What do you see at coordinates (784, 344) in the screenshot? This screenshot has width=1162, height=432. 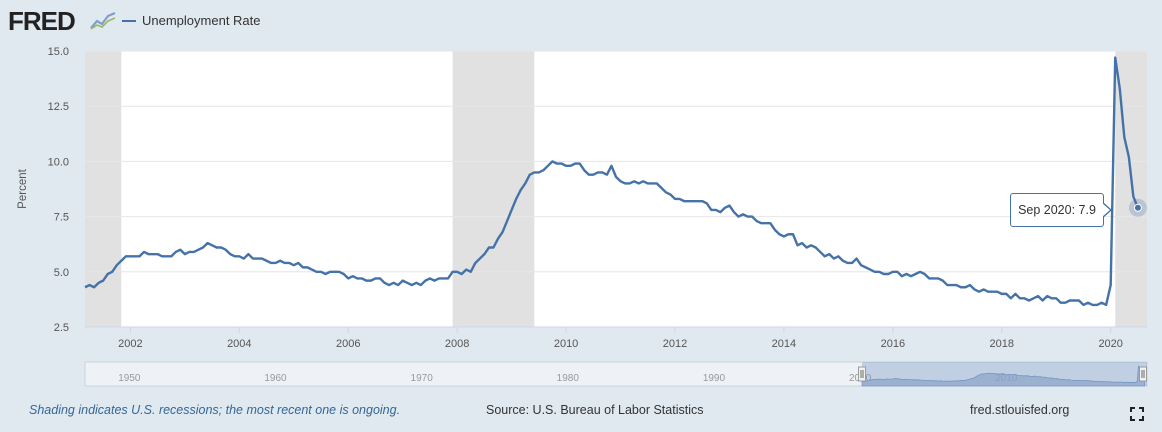 I see `x-tick-label: 2014` at bounding box center [784, 344].